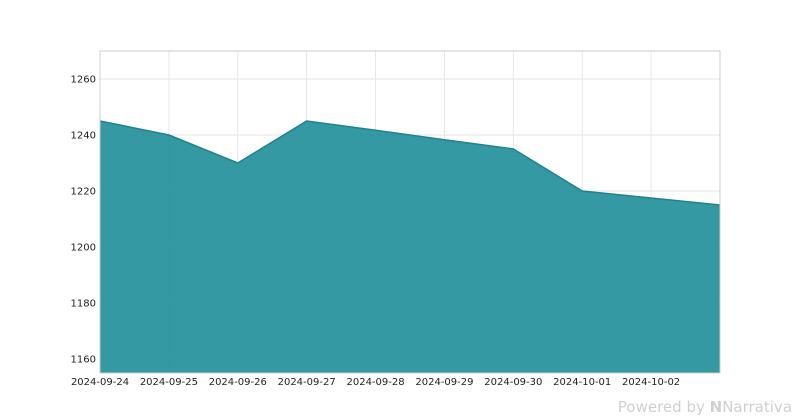 The width and height of the screenshot is (800, 420). What do you see at coordinates (83, 80) in the screenshot?
I see `y-tick-label: 1260` at bounding box center [83, 80].